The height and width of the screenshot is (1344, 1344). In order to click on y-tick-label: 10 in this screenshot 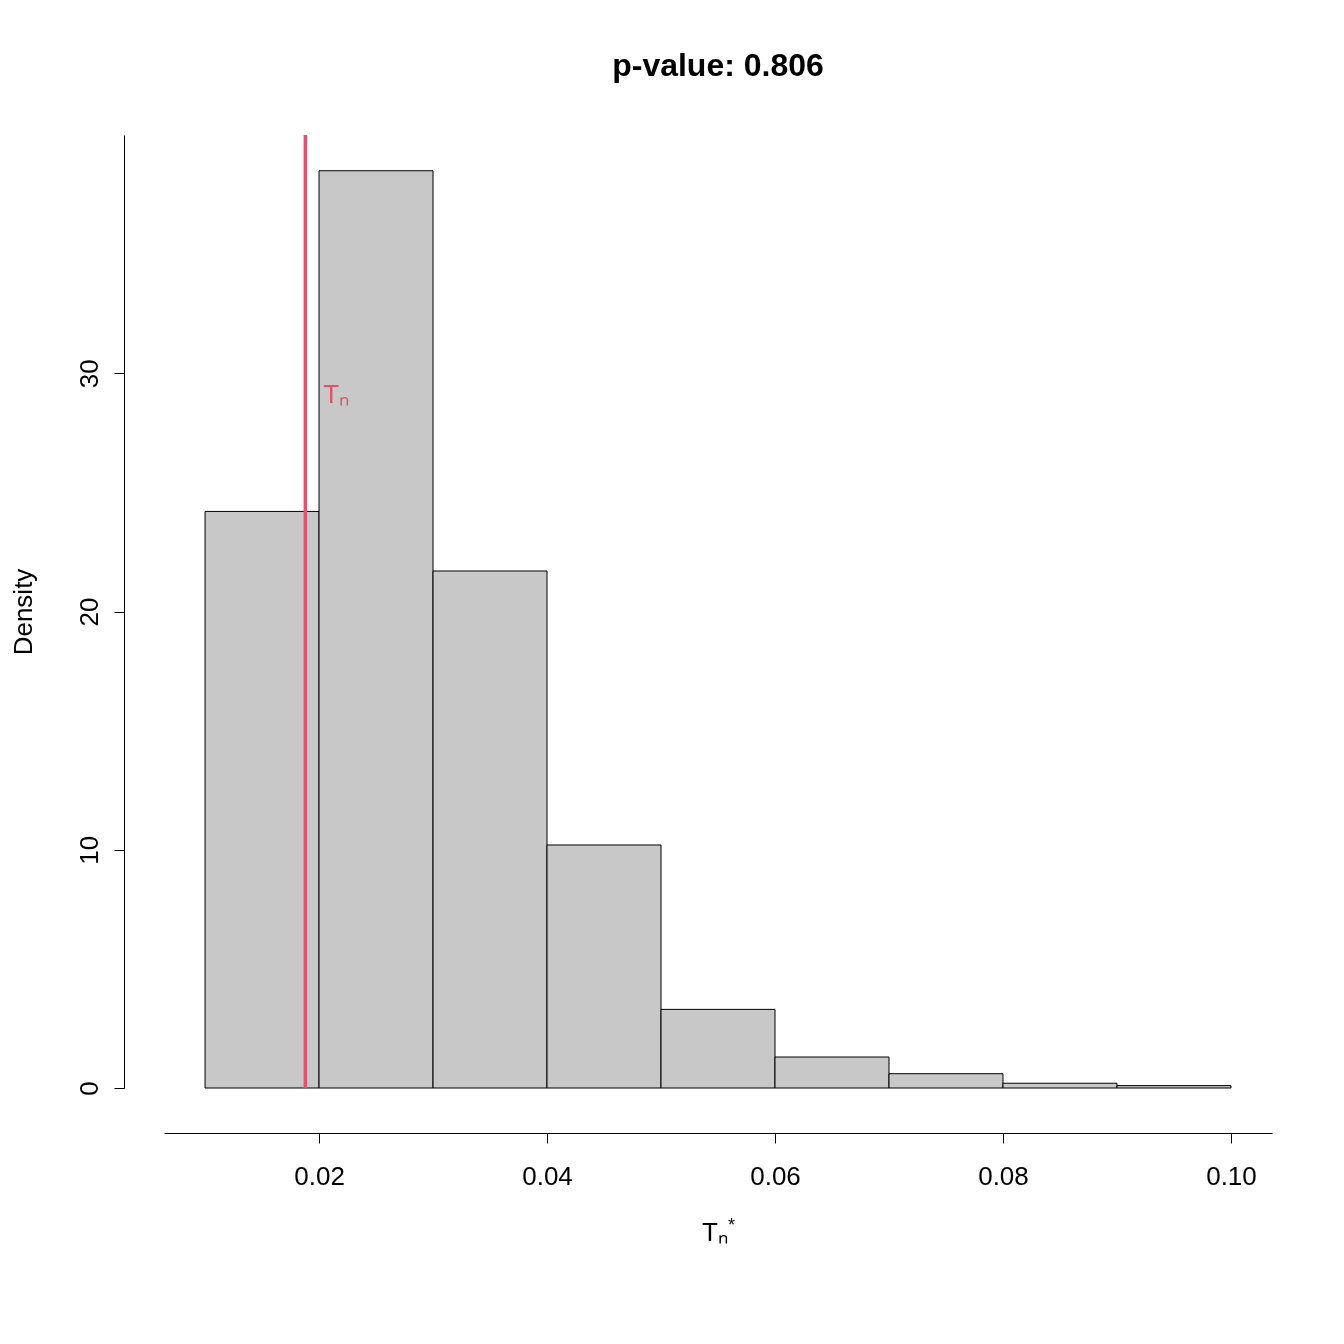, I will do `click(88, 850)`.